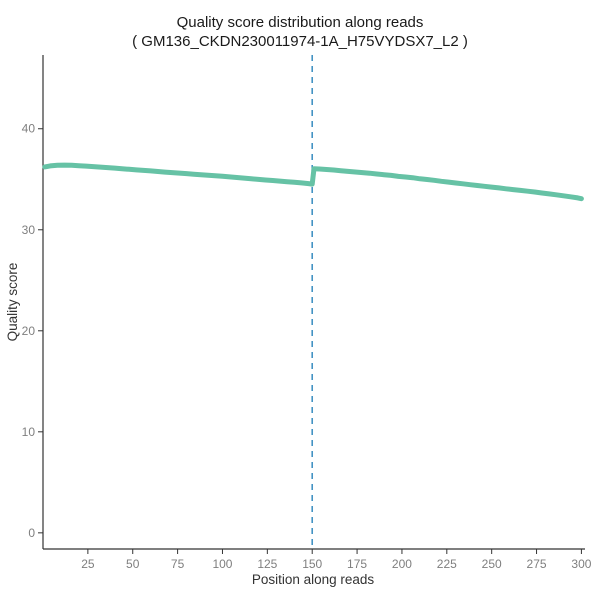 Image resolution: width=600 pixels, height=600 pixels. Describe the element at coordinates (29, 230) in the screenshot. I see `y-tick-label: 30` at that location.